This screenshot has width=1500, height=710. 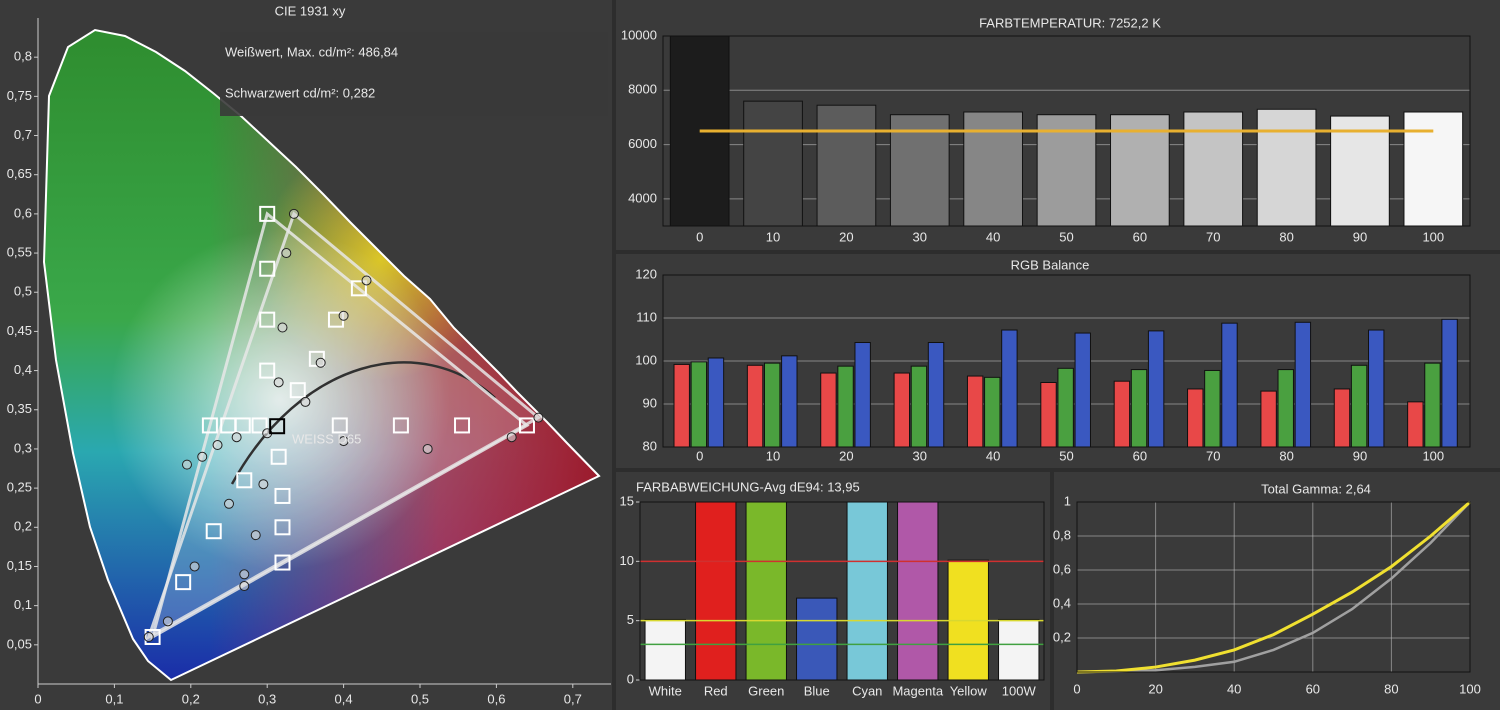 What do you see at coordinates (114, 698) in the screenshot?
I see `x-tick-label: 0,1` at bounding box center [114, 698].